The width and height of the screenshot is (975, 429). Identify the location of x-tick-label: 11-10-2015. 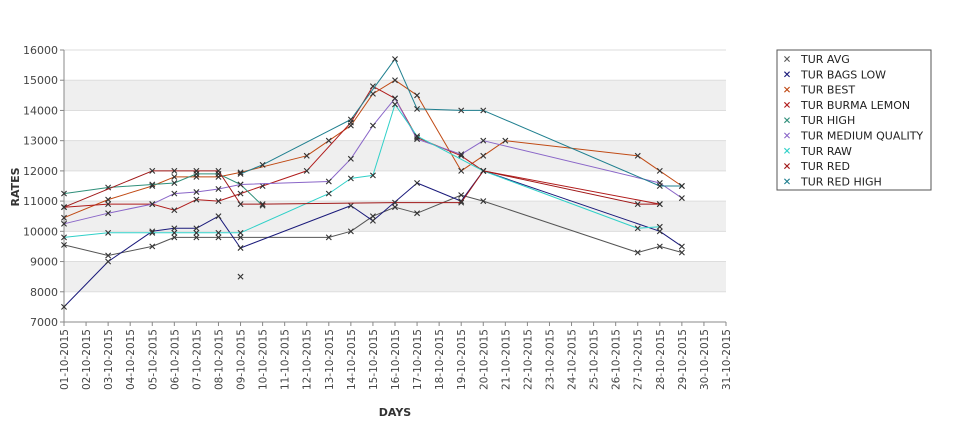
(286, 359).